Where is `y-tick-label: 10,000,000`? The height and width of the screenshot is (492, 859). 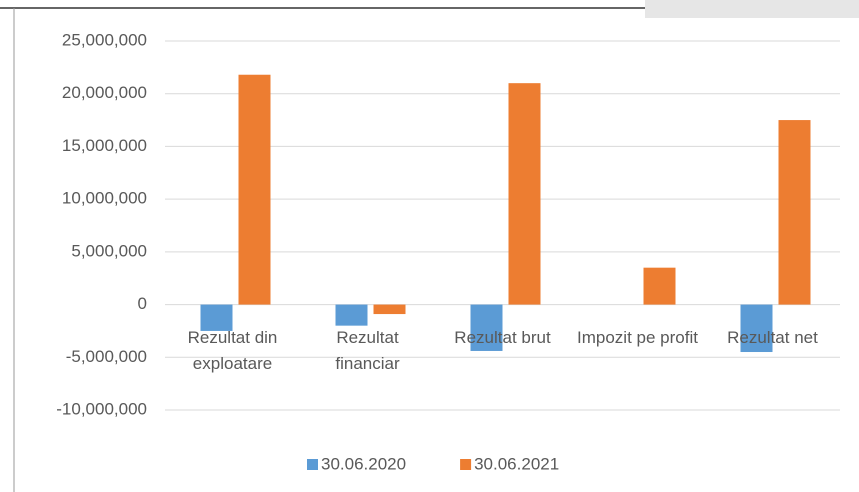
y-tick-label: 10,000,000 is located at coordinates (104, 198).